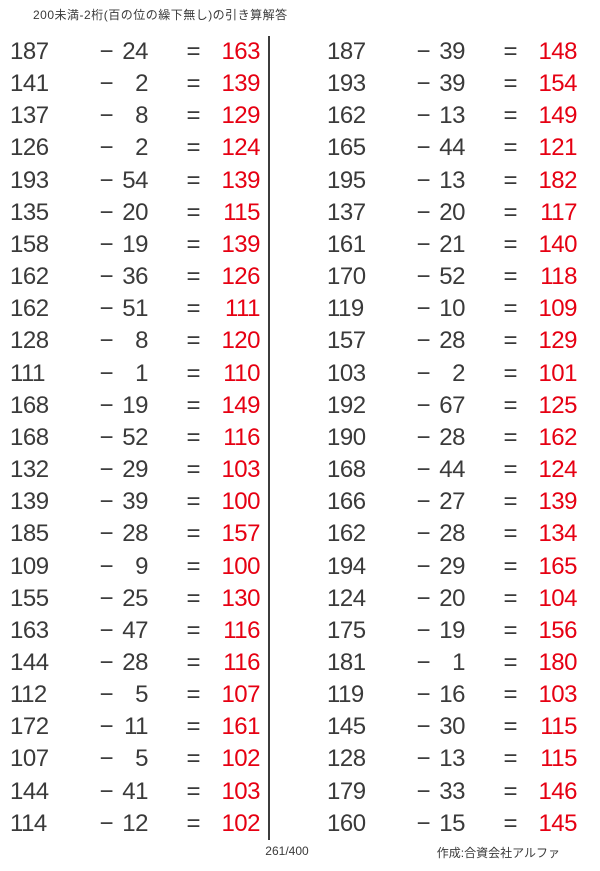 The height and width of the screenshot is (871, 600). What do you see at coordinates (135, 180) in the screenshot?
I see `subtrahend: 54` at bounding box center [135, 180].